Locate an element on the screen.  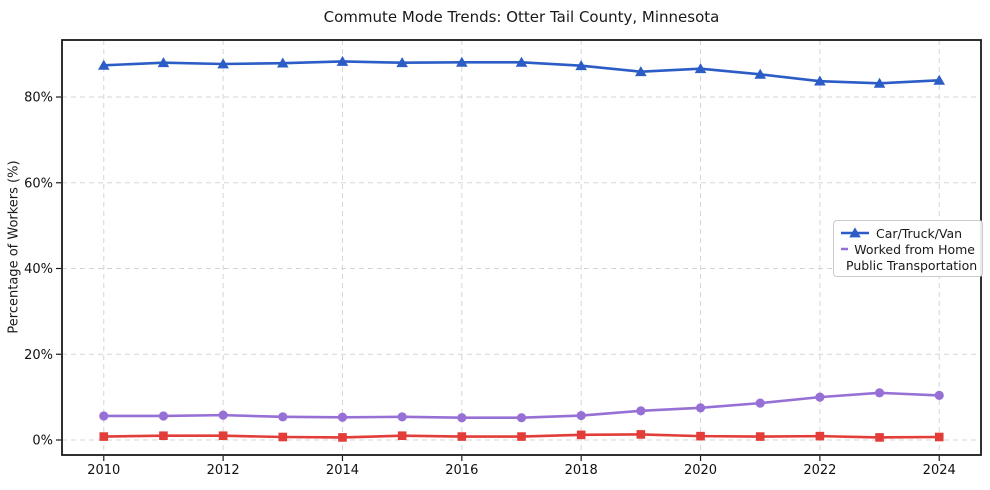
legend-label-public-transportation: Public Transportation is located at coordinates (912, 265).